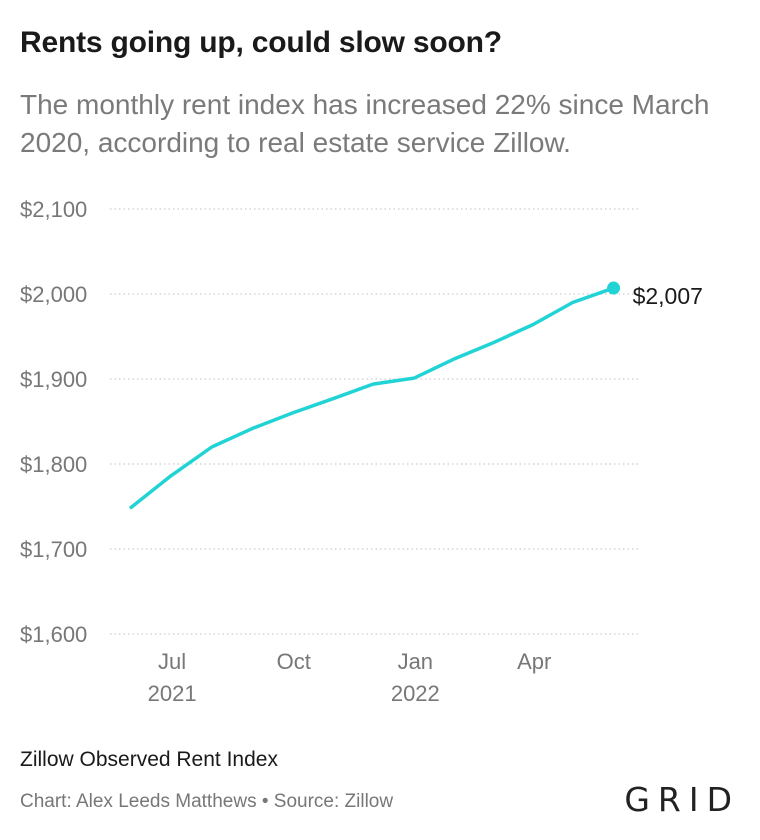 The width and height of the screenshot is (760, 840). What do you see at coordinates (668, 296) in the screenshot?
I see `end-value-label: $2,007` at bounding box center [668, 296].